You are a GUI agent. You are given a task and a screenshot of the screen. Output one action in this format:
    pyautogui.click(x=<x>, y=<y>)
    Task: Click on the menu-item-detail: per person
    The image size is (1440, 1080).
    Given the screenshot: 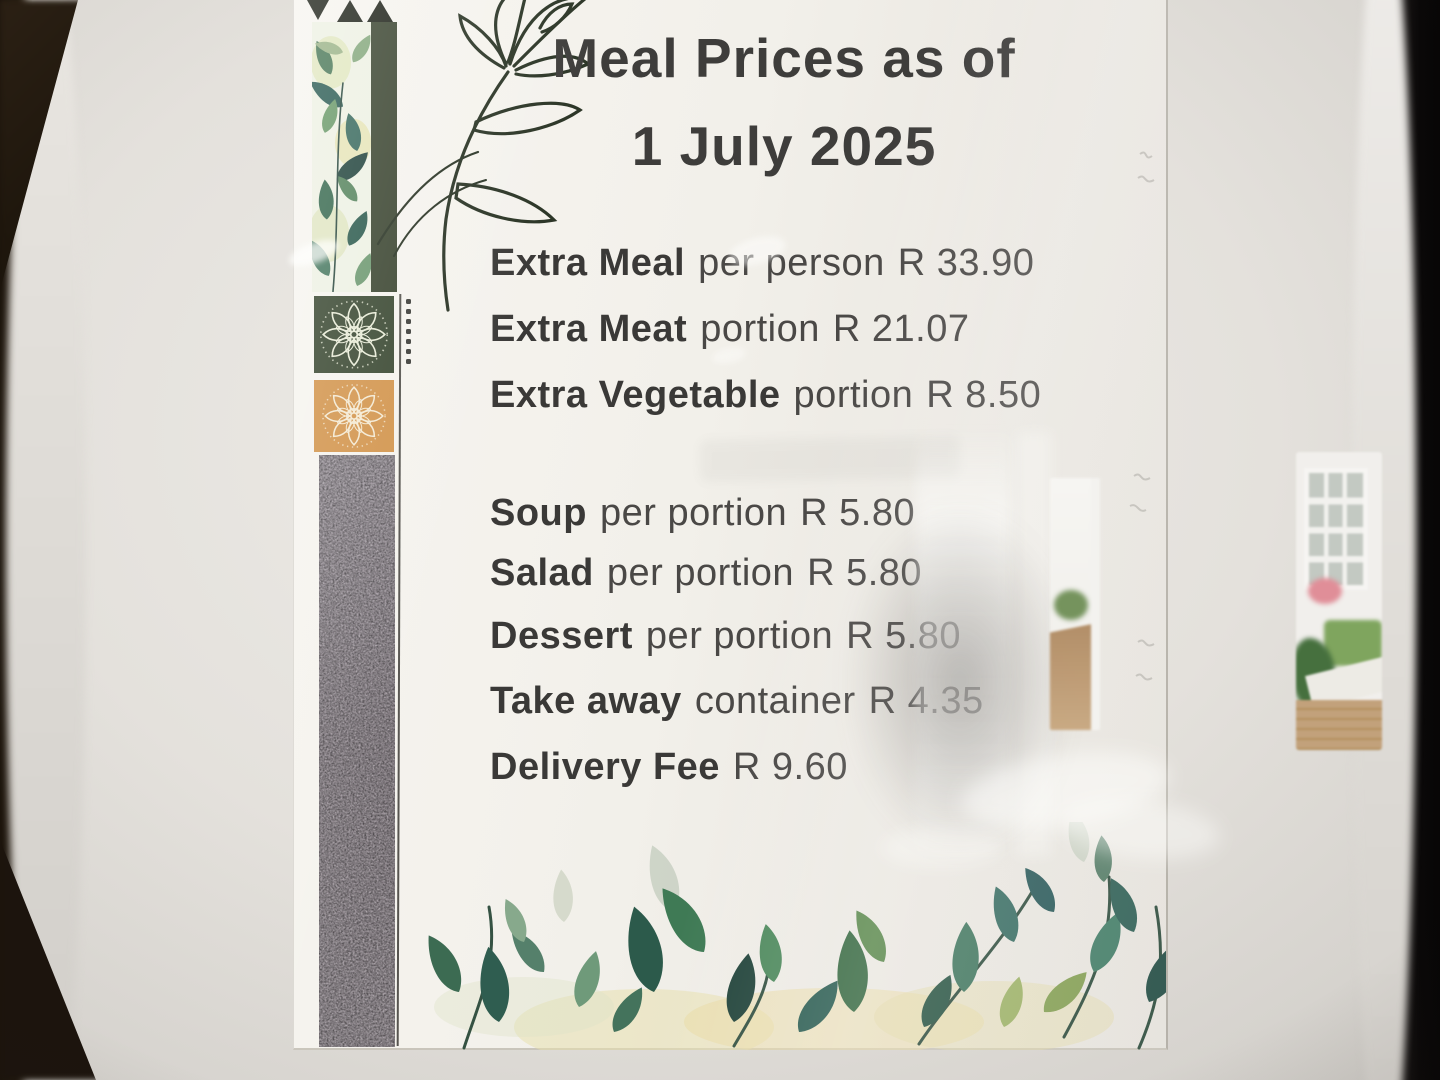 What is the action you would take?
    pyautogui.click(x=791, y=263)
    